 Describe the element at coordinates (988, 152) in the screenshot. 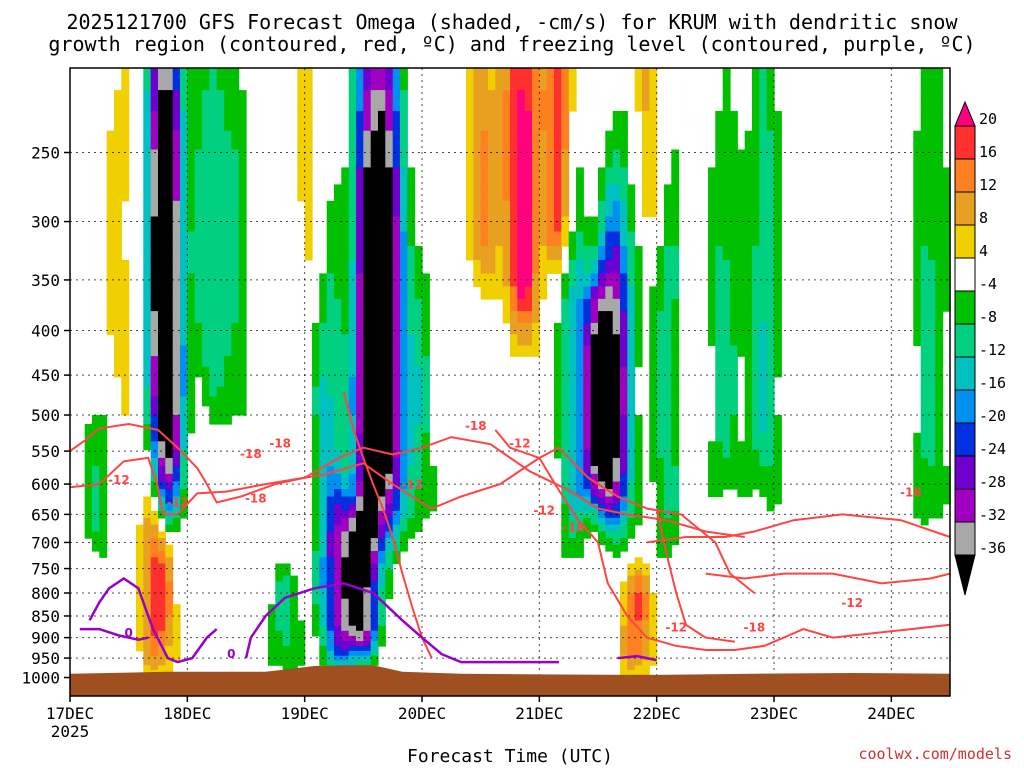

I see `colorbar-label: 16` at that location.